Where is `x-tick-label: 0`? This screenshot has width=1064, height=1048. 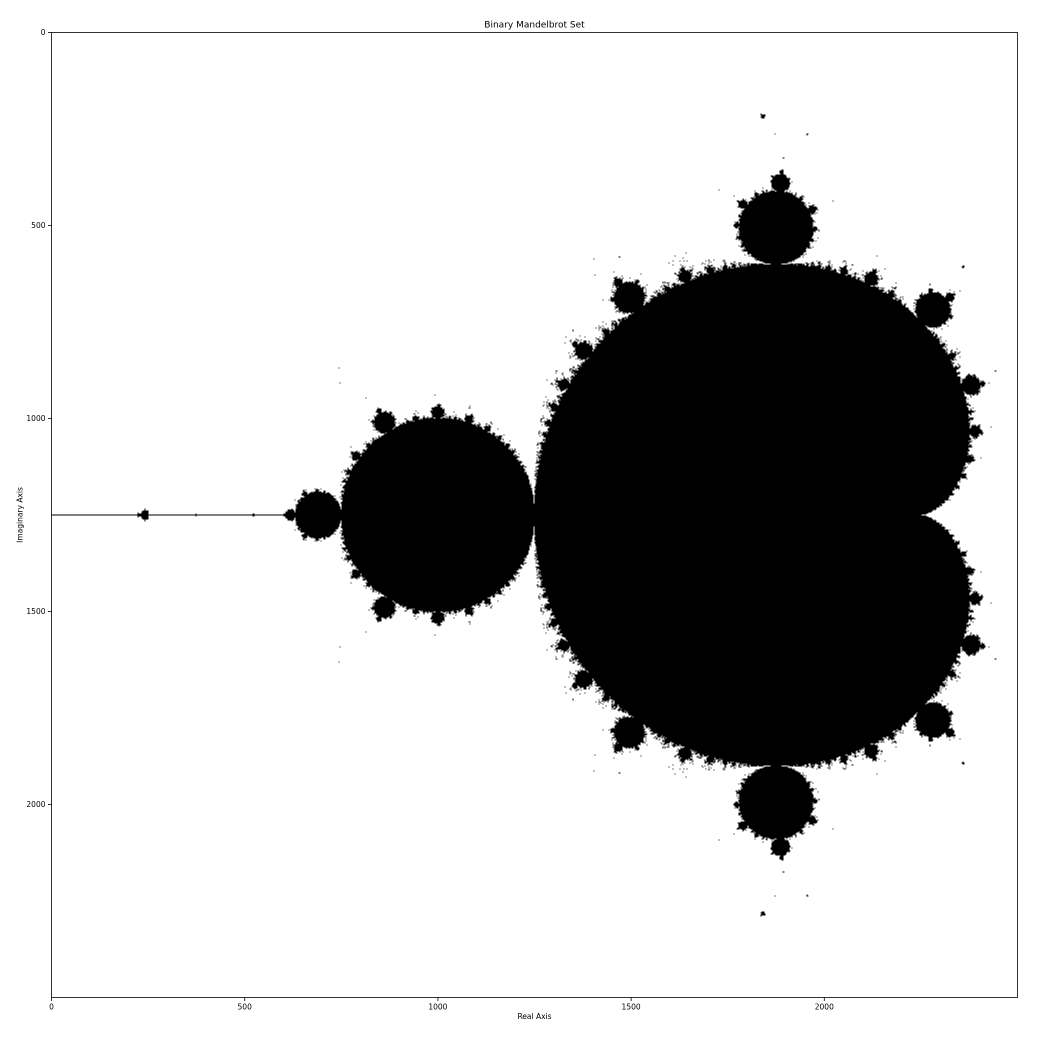
x-tick-label: 0 is located at coordinates (51, 1007).